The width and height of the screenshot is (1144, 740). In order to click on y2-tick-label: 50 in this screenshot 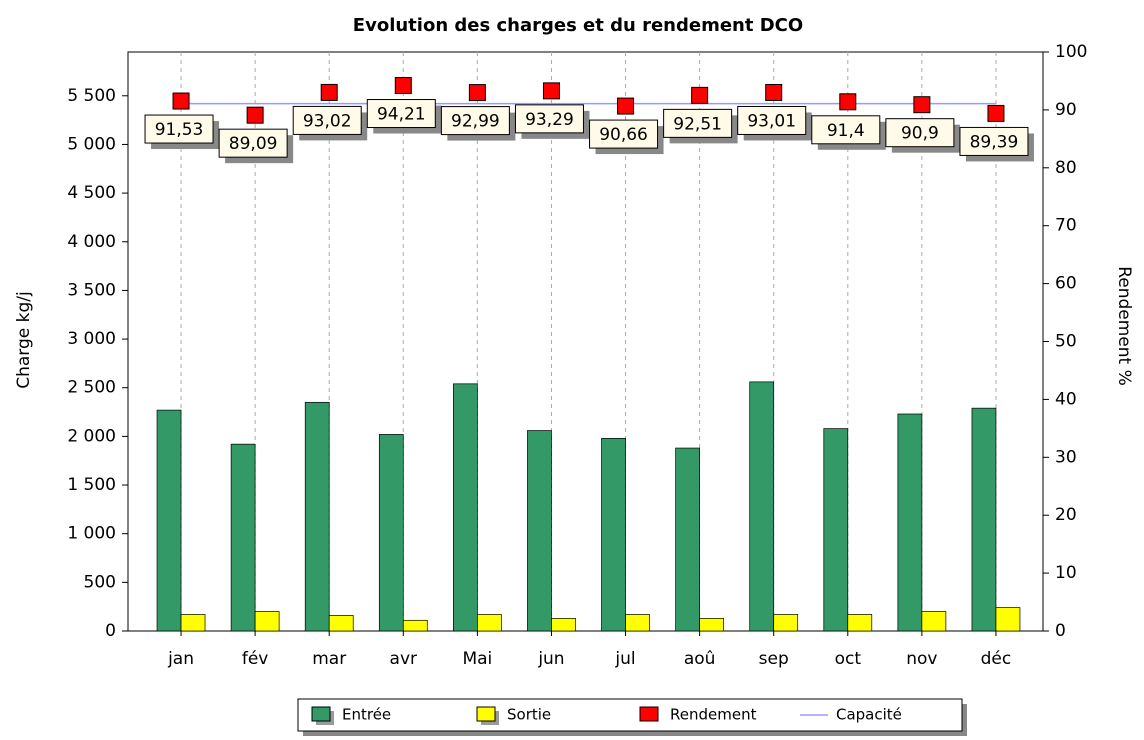, I will do `click(1066, 342)`.